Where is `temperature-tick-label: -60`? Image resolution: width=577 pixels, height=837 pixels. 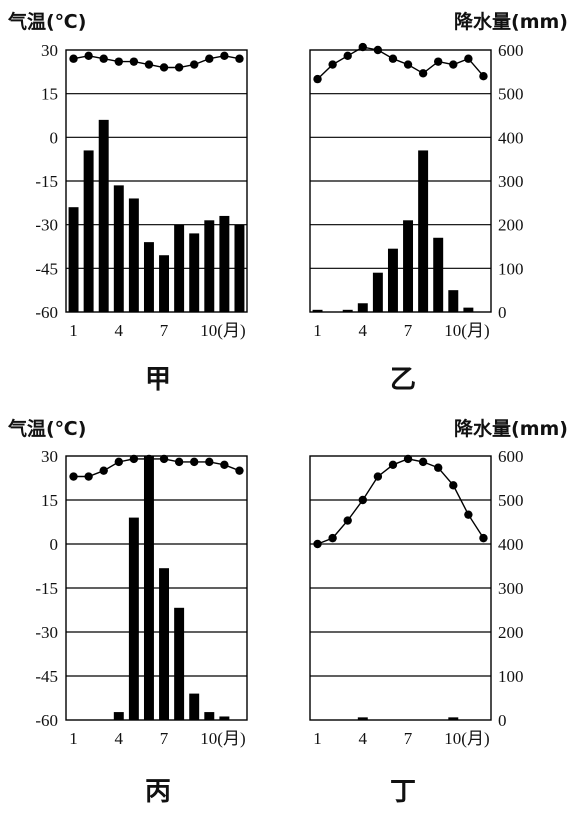 temperature-tick-label: -60 is located at coordinates (46, 720).